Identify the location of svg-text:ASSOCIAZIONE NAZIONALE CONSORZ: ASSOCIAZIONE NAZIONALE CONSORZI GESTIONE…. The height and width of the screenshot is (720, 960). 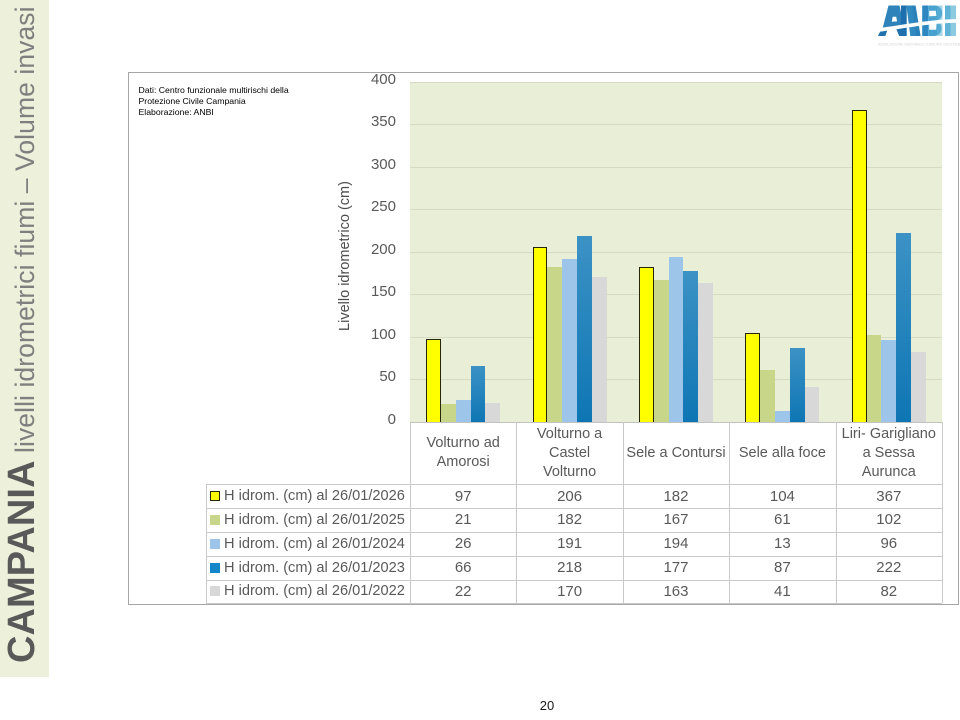
(919, 45).